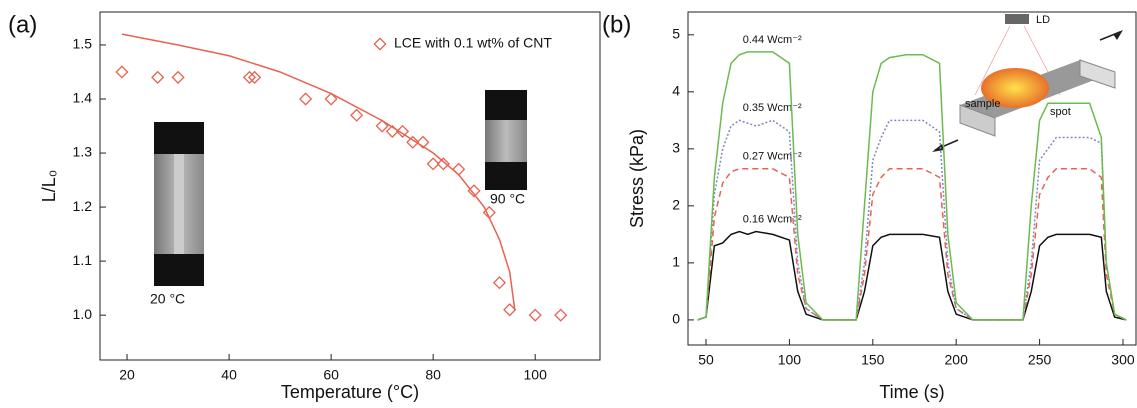  What do you see at coordinates (83, 314) in the screenshot?
I see `y-tick-label: 1.0` at bounding box center [83, 314].